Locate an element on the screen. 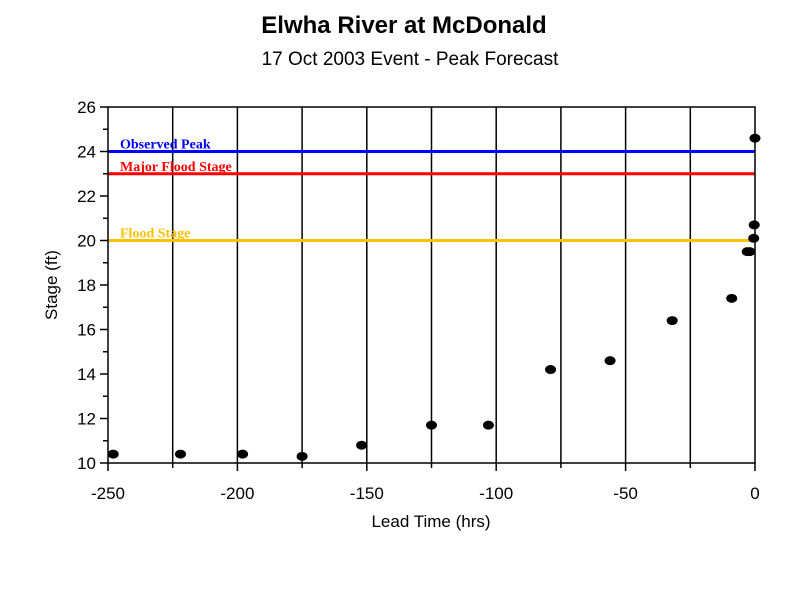 The height and width of the screenshot is (600, 800). y-tick-label: 22 is located at coordinates (86, 196).